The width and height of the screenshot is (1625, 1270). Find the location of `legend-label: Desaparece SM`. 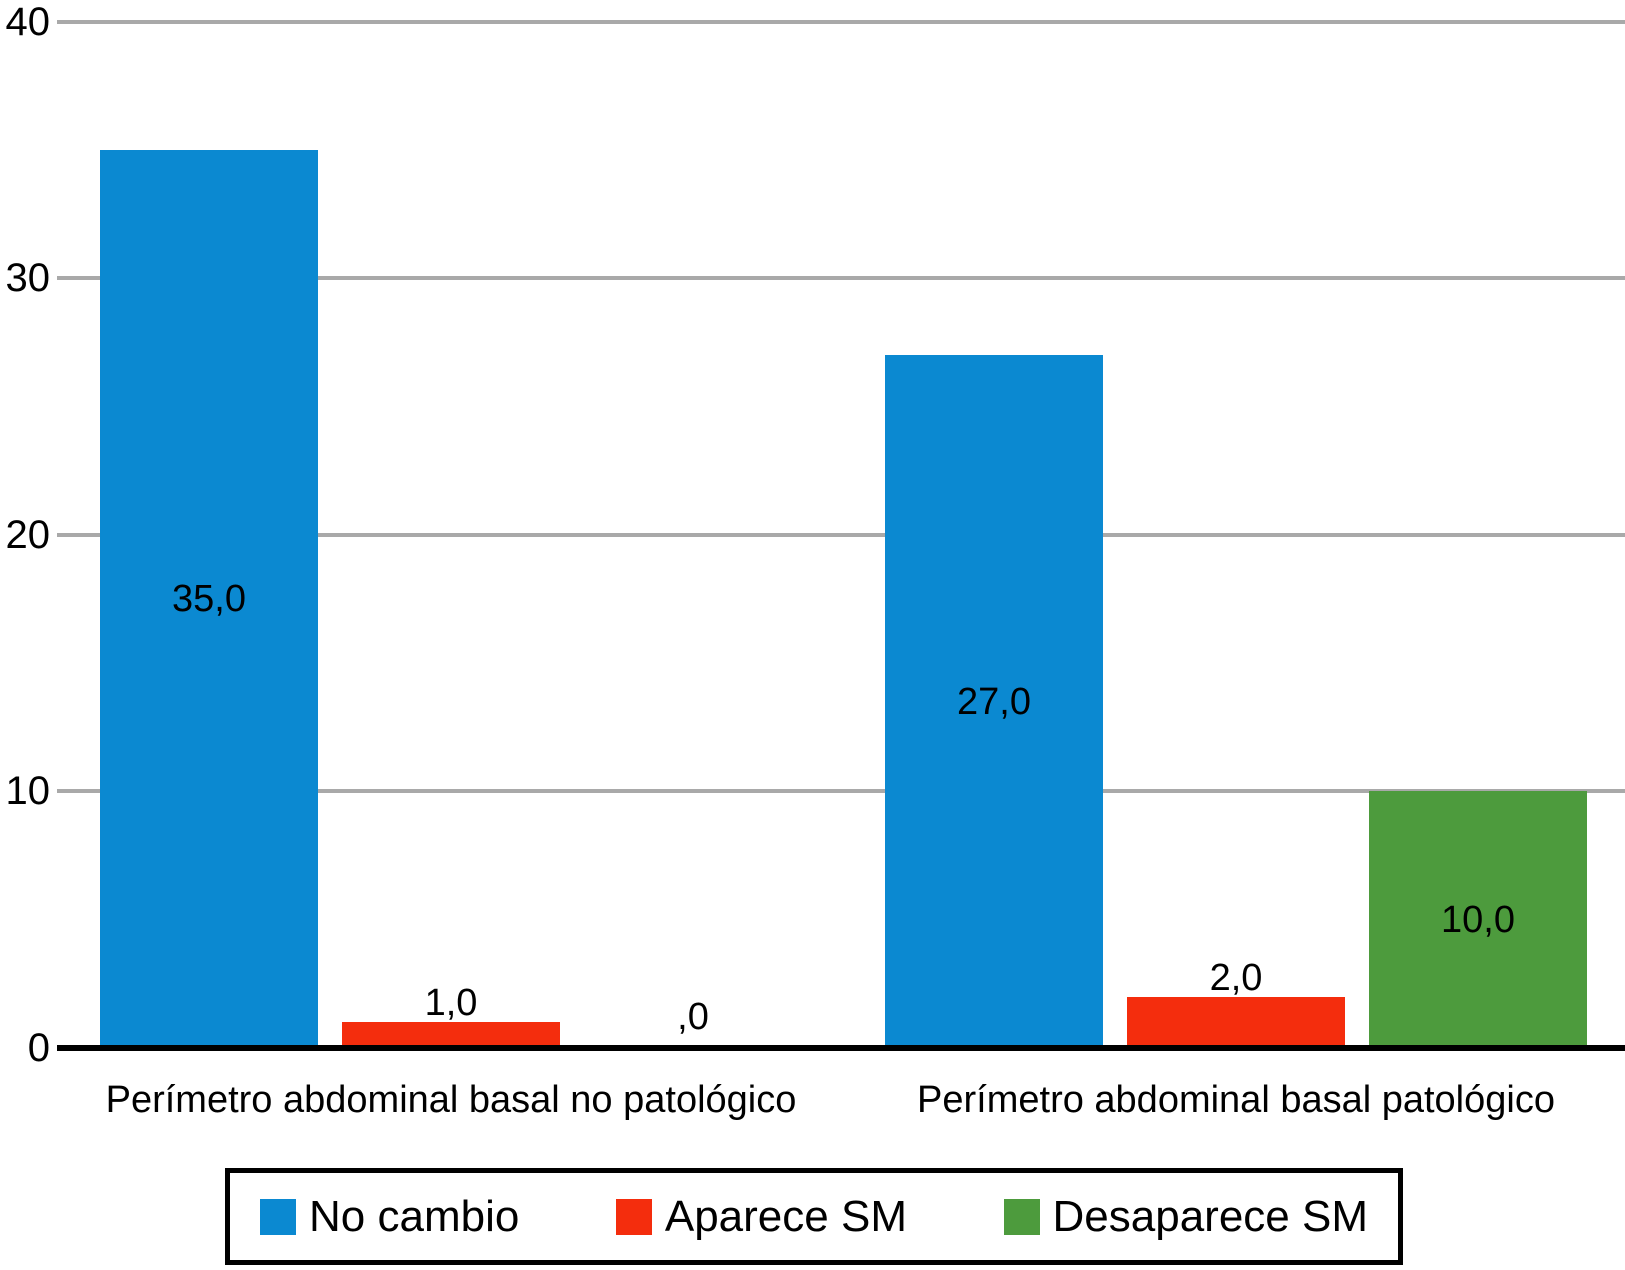

legend-label: Desaparece SM is located at coordinates (1210, 1216).